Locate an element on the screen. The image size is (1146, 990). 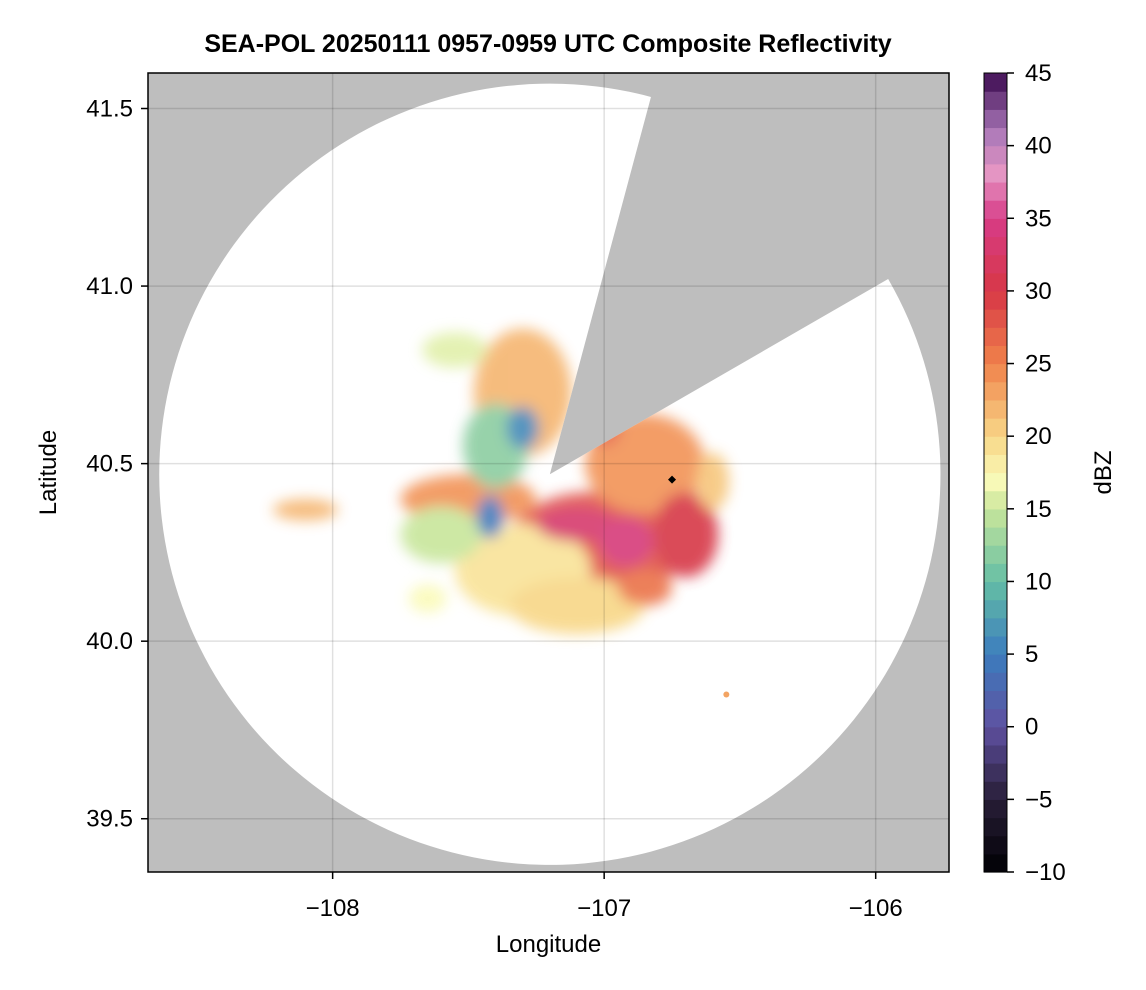
colorbar-tick-label: −10 is located at coordinates (1045, 872).